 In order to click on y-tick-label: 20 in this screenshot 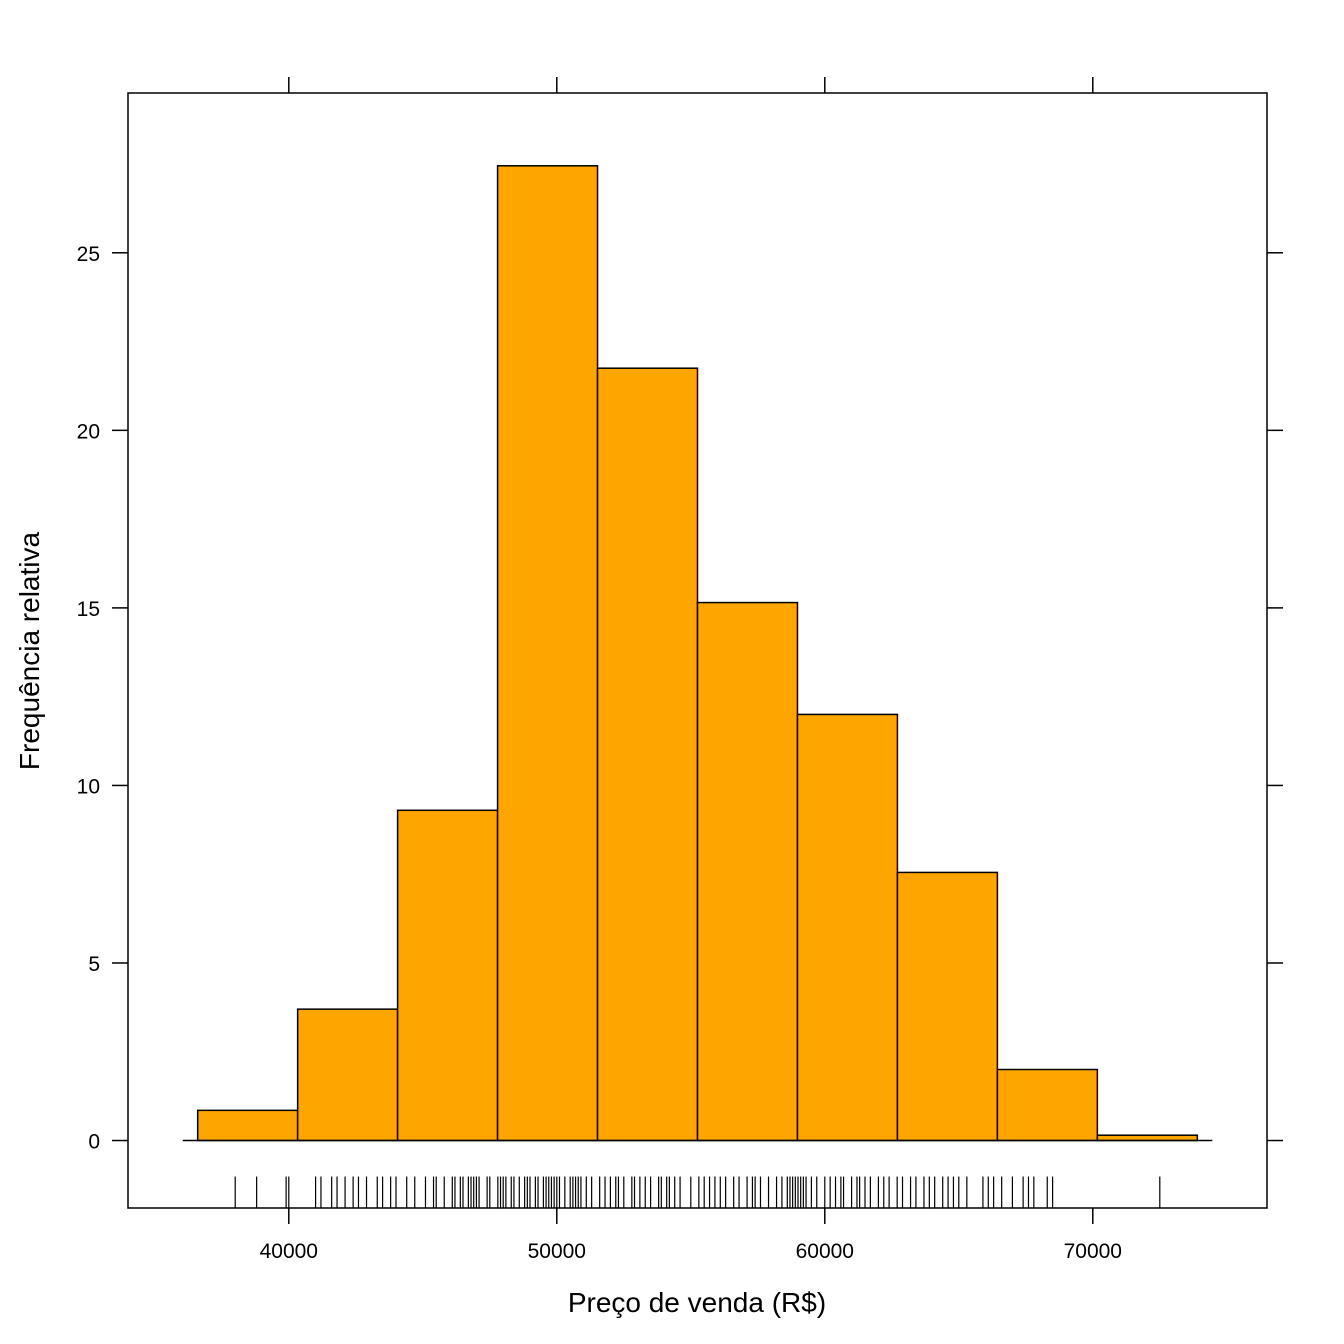, I will do `click(88, 431)`.